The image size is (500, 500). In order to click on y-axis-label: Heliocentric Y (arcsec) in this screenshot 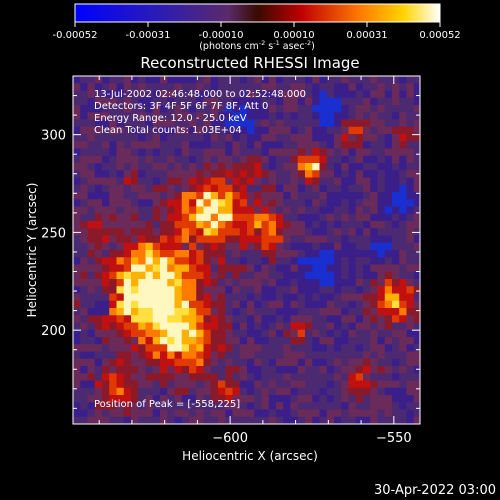, I will do `click(32, 250)`.